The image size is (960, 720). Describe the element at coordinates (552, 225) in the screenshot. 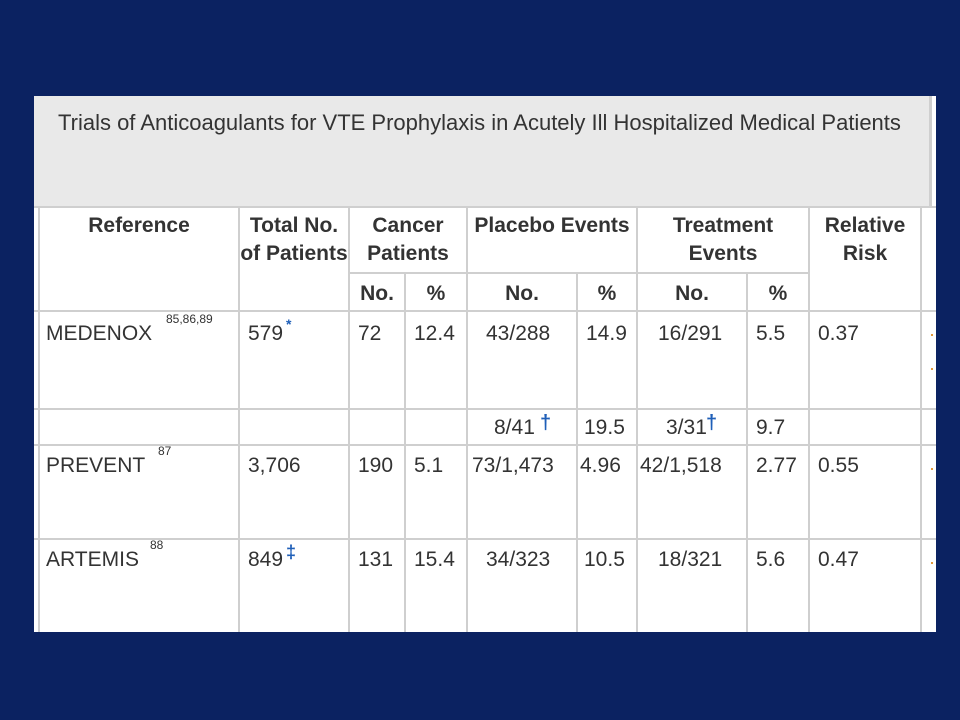

I see `header-placebo: Placebo Events` at that location.